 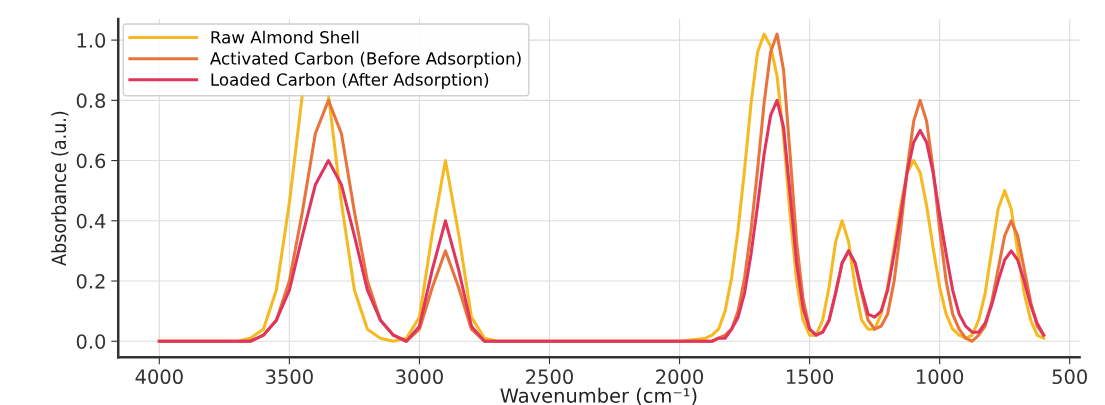 I want to click on x-tick-label: 2000, so click(x=679, y=377).